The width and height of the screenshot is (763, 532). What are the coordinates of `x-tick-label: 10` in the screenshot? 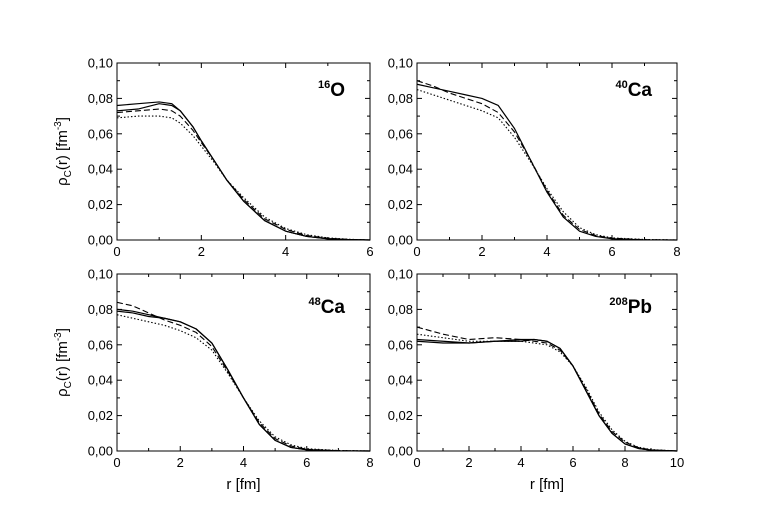 It's located at (677, 462).